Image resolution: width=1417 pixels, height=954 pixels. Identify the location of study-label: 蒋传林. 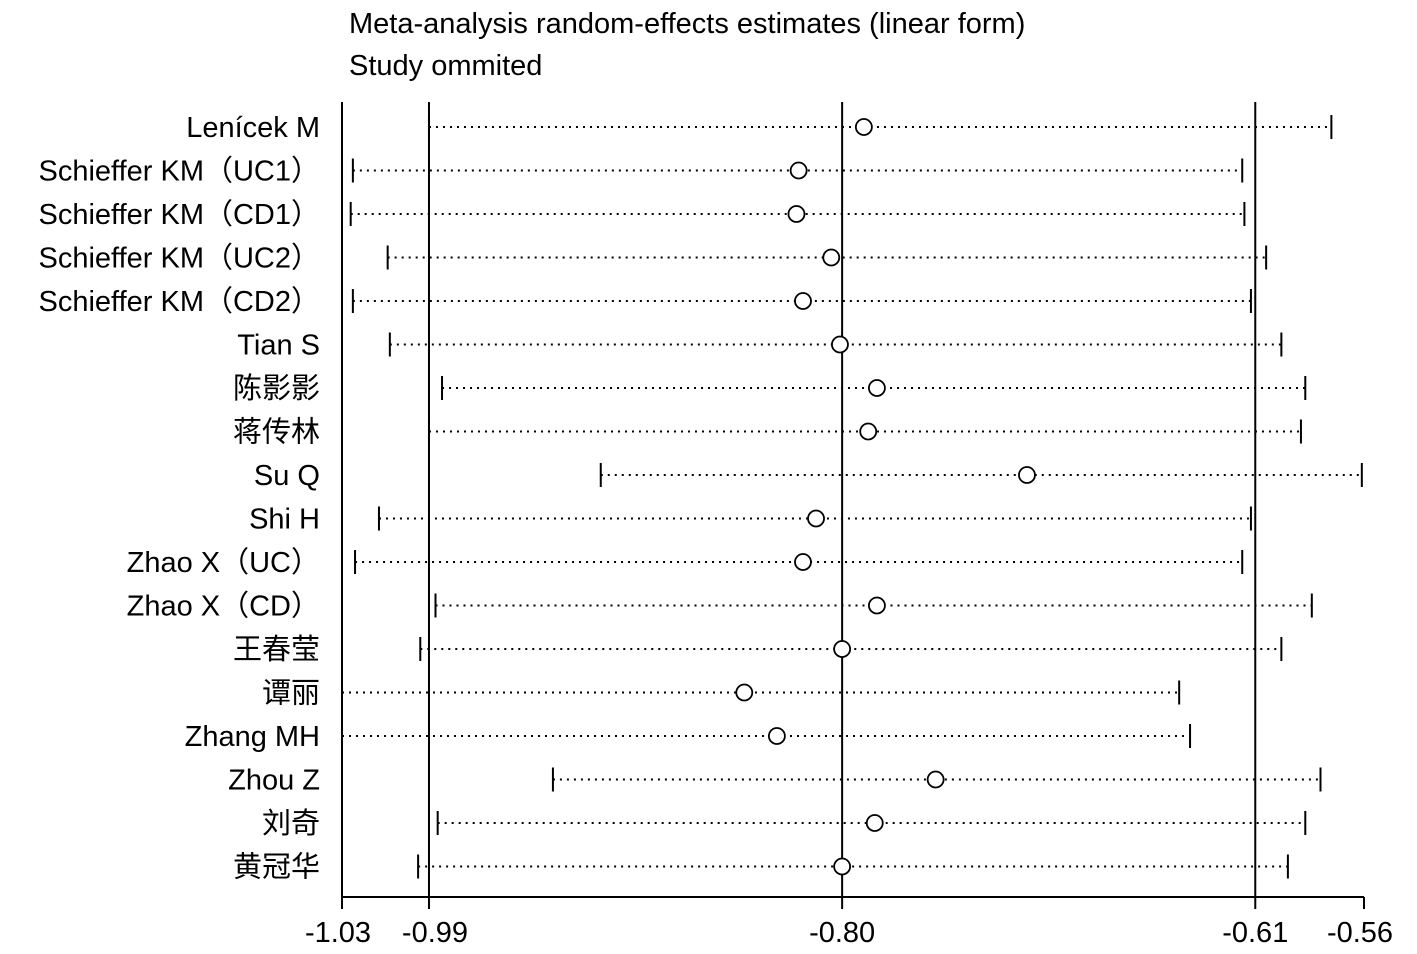
(276, 432).